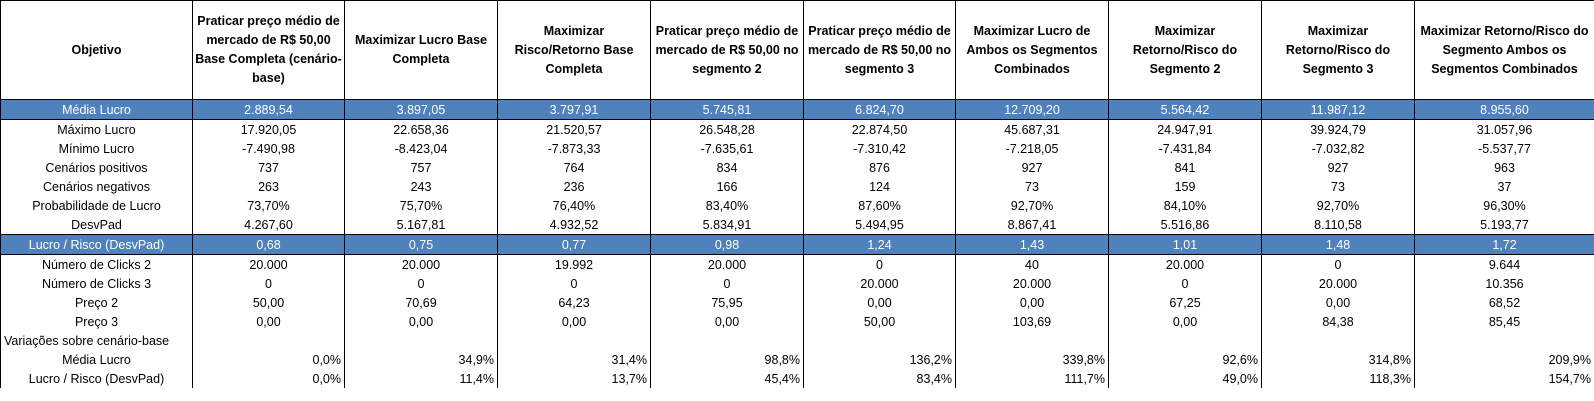 This screenshot has width=1594, height=401. Describe the element at coordinates (96, 205) in the screenshot. I see `row-label: Probabilidade de Lucro` at that location.